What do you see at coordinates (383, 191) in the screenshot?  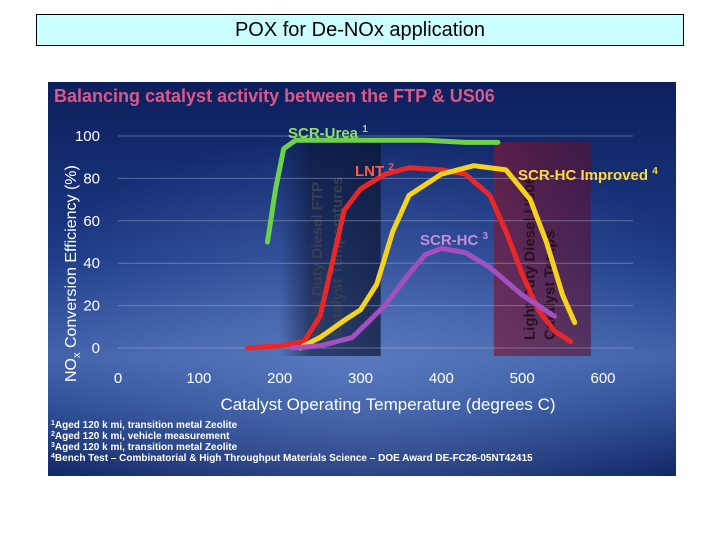 I see `series-line-scr-urea` at bounding box center [383, 191].